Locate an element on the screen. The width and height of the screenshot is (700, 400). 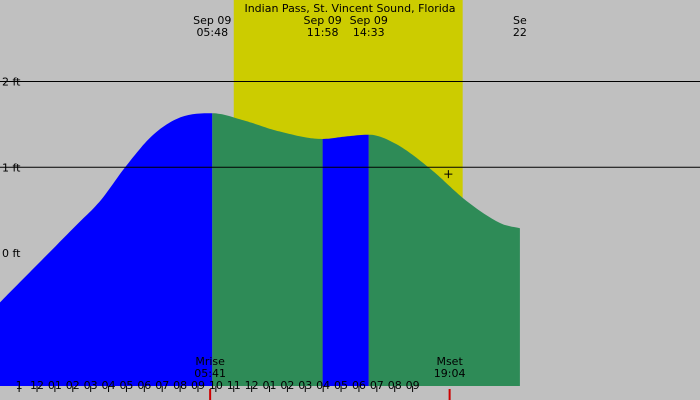
moon-event-label-1: Mrise is located at coordinates (210, 361).